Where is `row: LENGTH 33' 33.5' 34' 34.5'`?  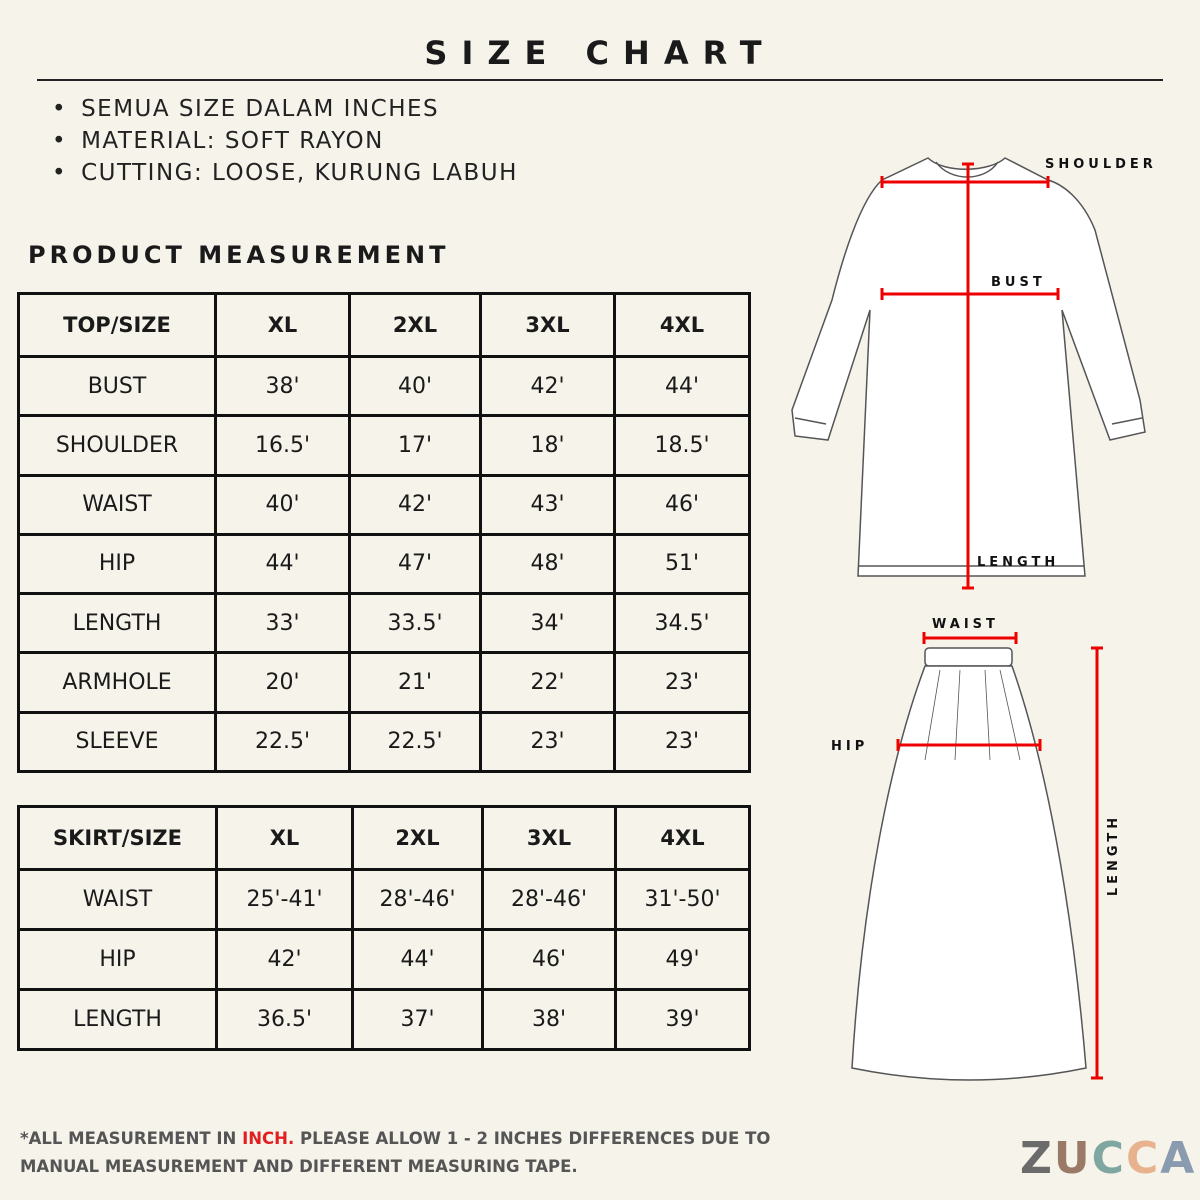
row: LENGTH 33' 33.5' 34' 34.5' is located at coordinates (384, 623).